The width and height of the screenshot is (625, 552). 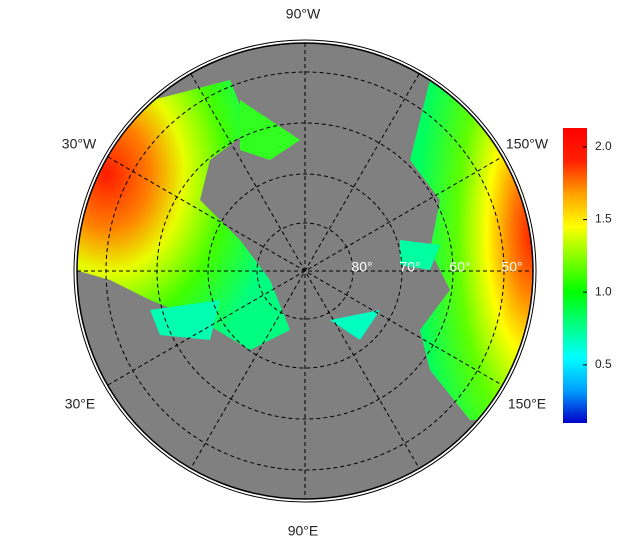 What do you see at coordinates (603, 219) in the screenshot?
I see `colorbar-tick-label: 1.5` at bounding box center [603, 219].